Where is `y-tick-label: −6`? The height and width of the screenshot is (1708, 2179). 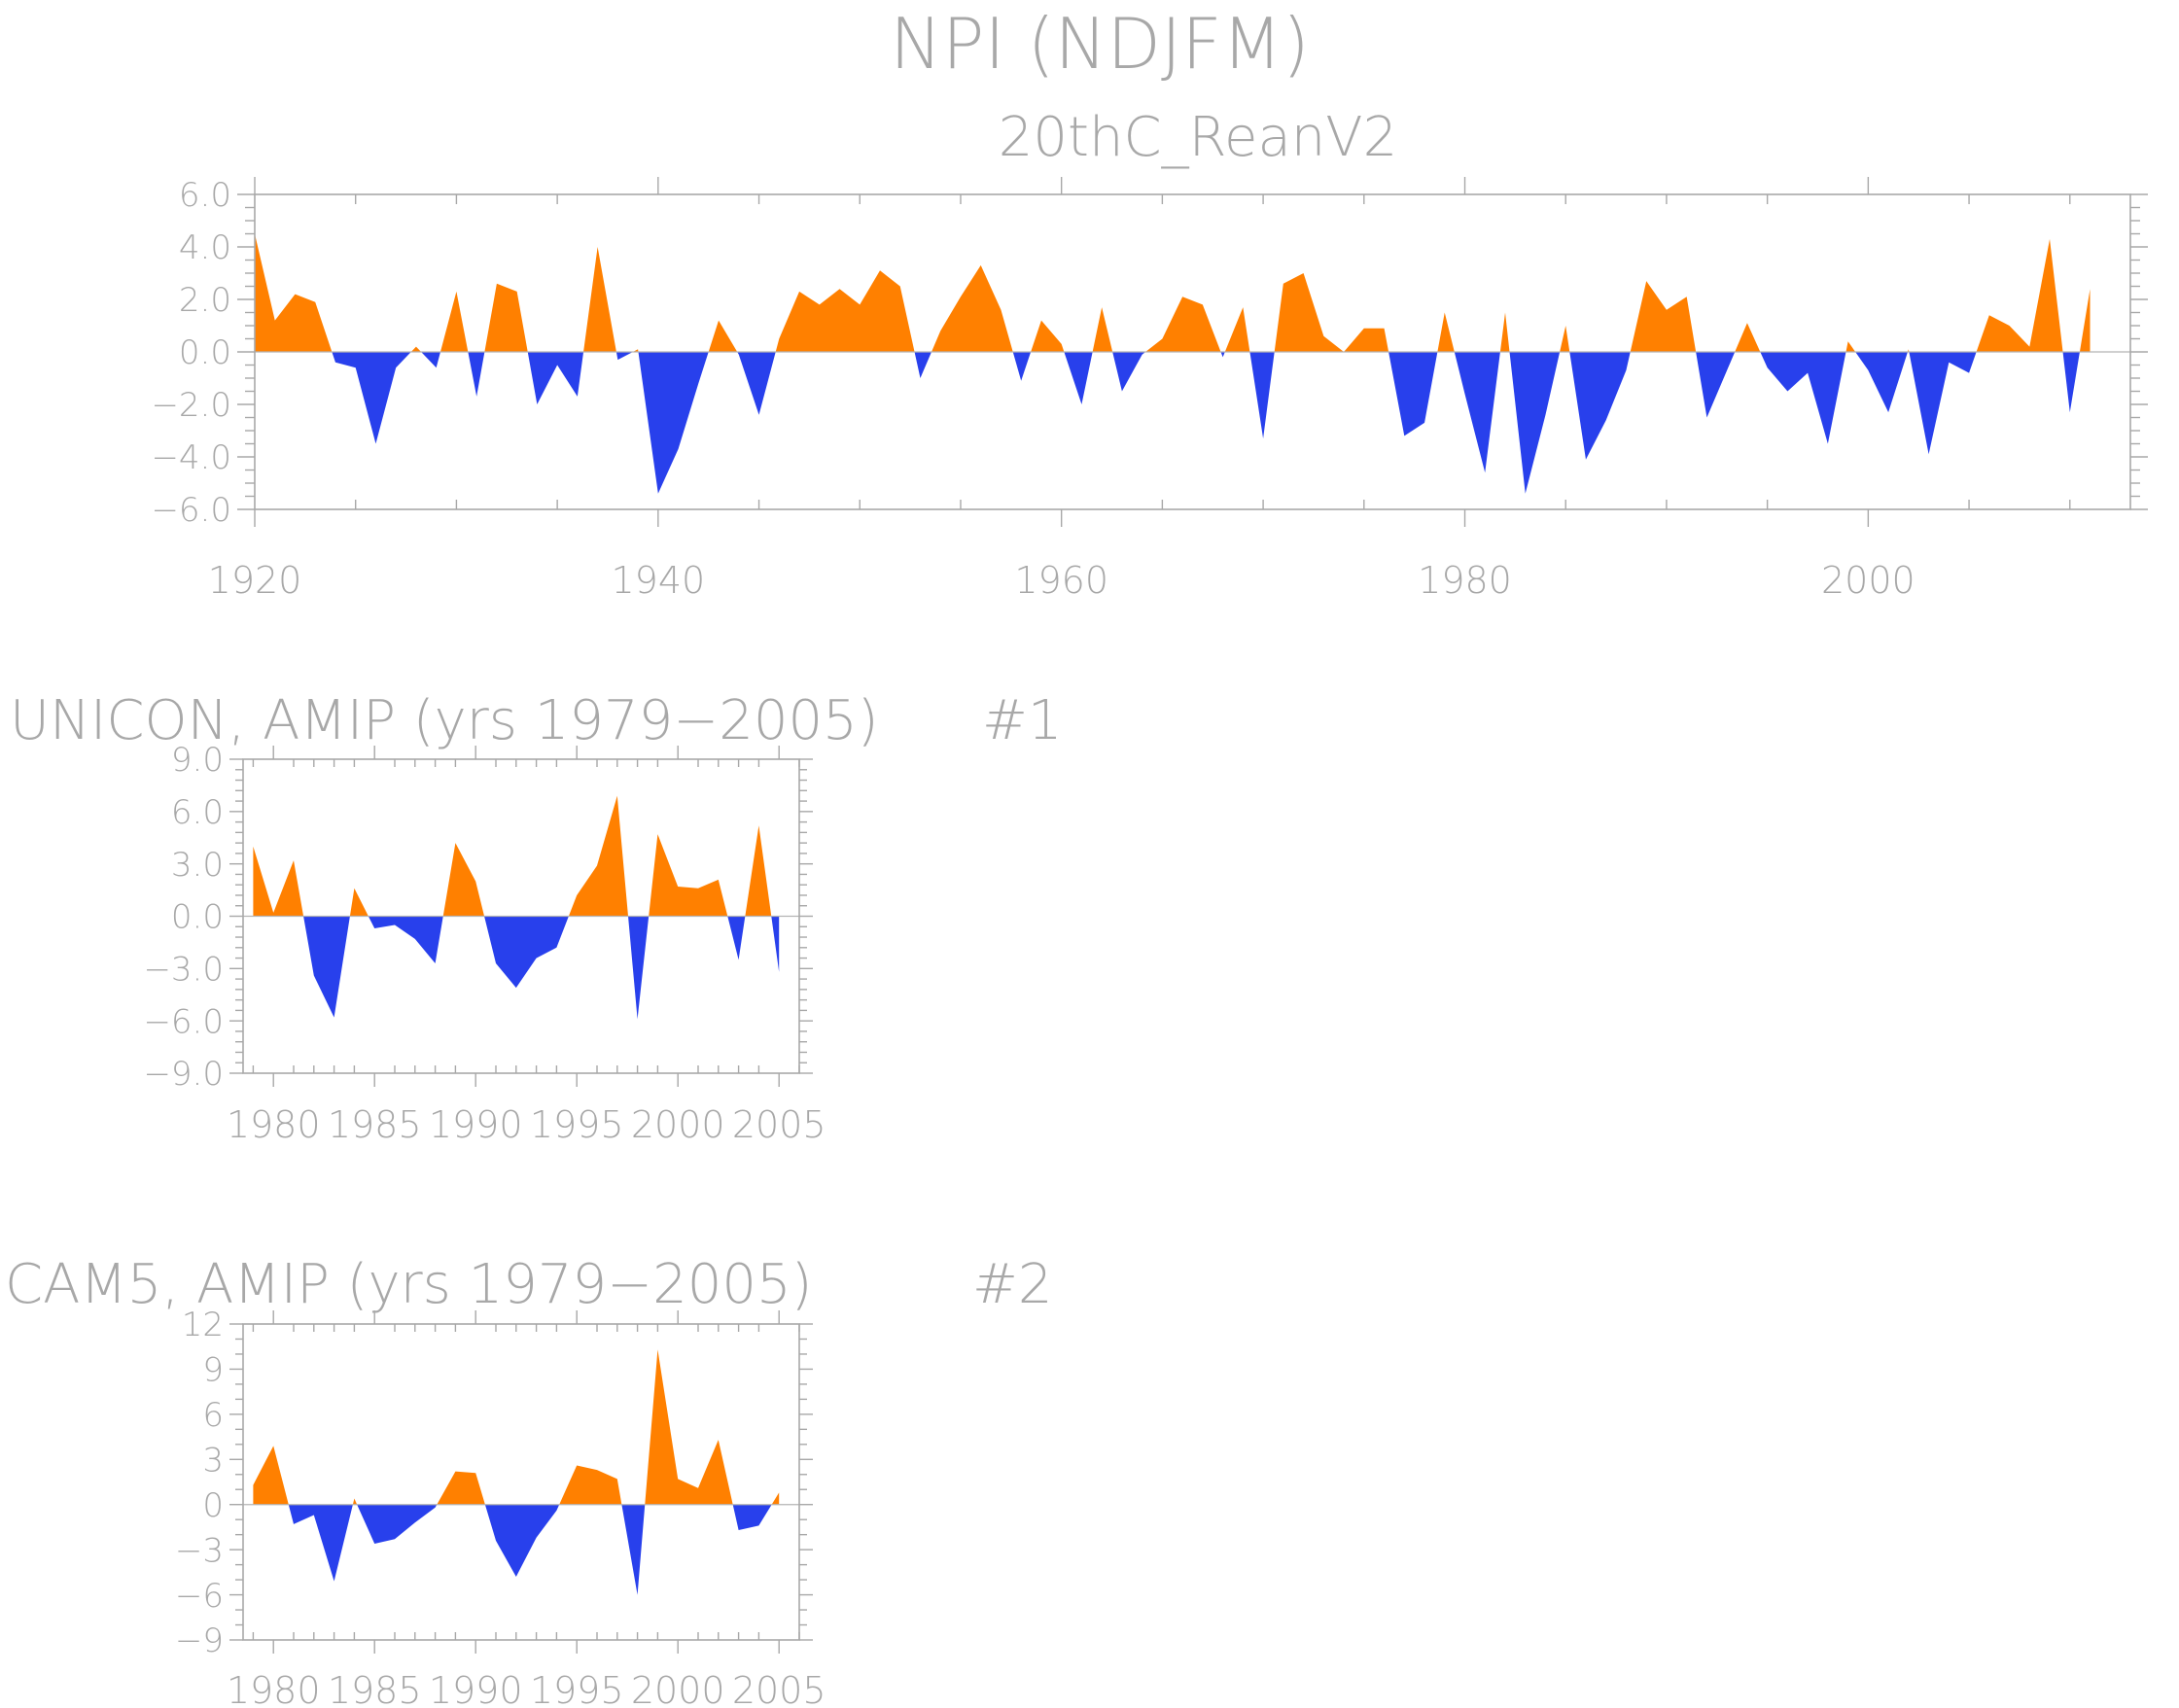 y-tick-label: −6 is located at coordinates (199, 1597).